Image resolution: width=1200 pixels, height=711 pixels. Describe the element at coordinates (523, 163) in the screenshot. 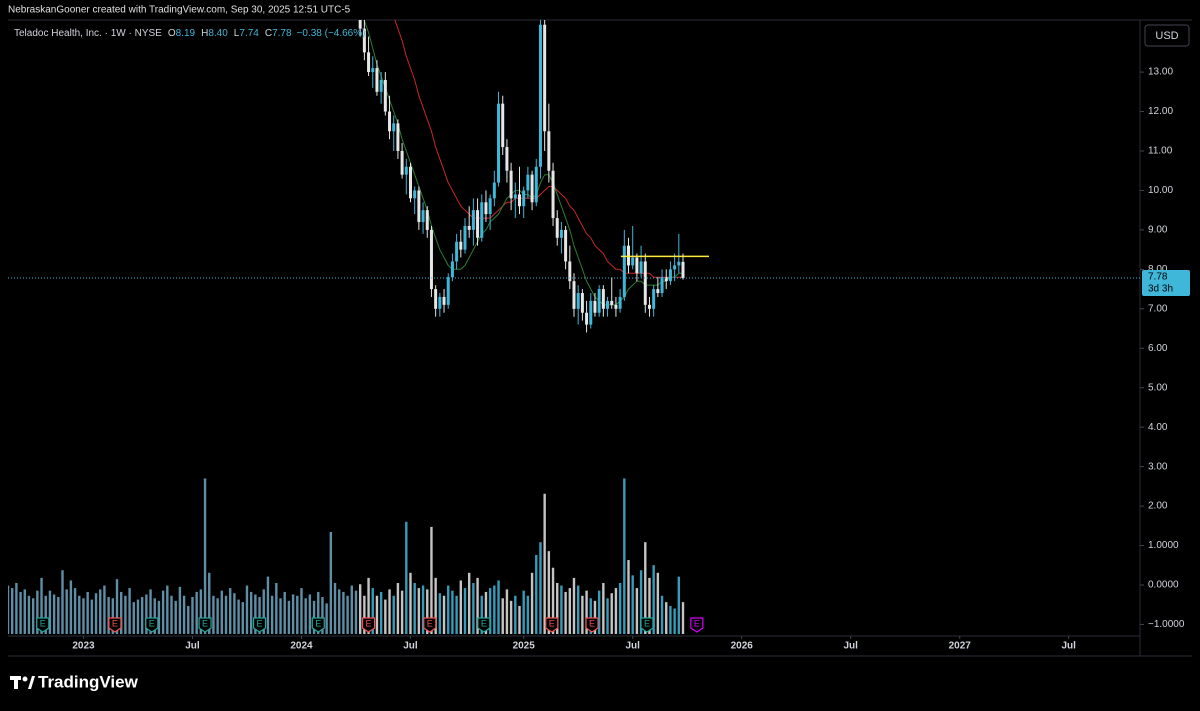

I see `moving-average` at that location.